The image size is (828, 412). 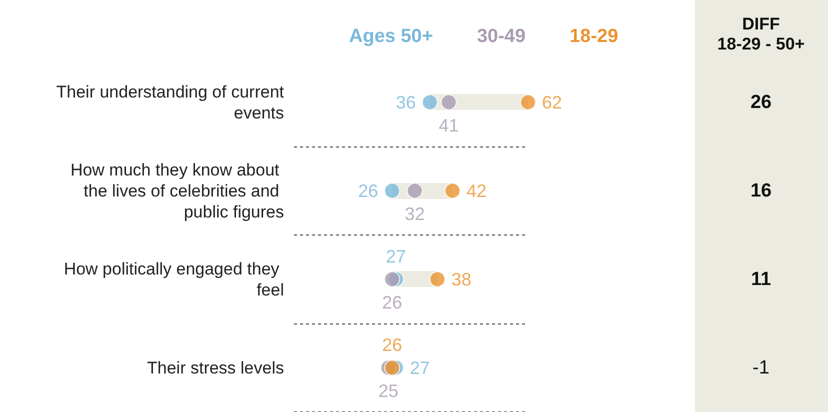 I want to click on data-label: 25, so click(x=388, y=390).